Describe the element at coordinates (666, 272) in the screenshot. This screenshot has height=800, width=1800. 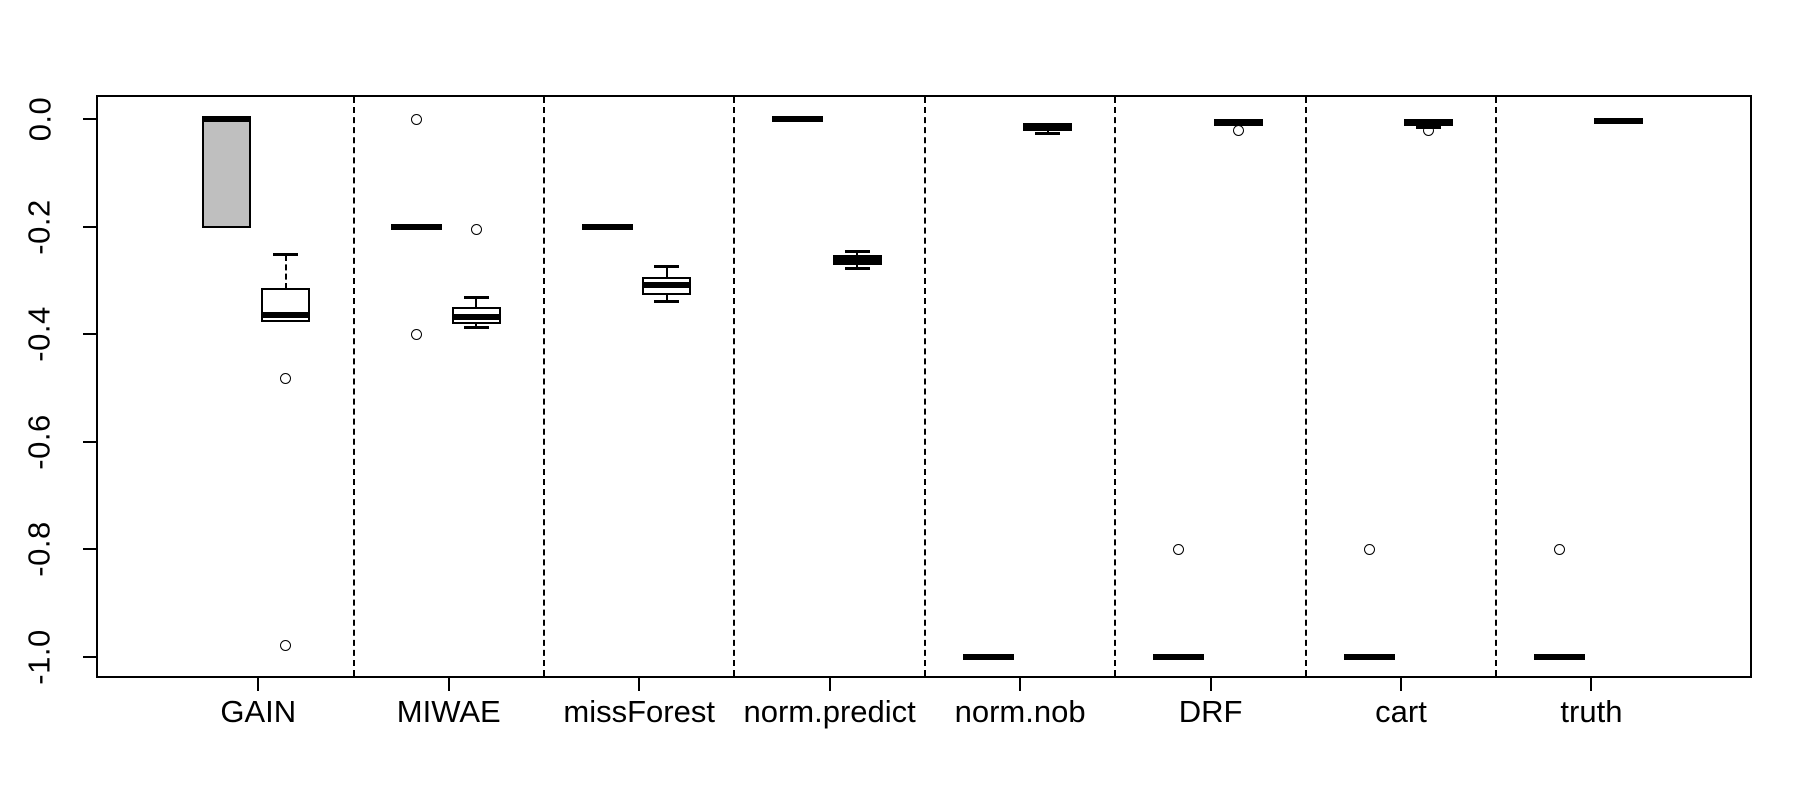
I see `upper-whisker-missForest-right` at that location.